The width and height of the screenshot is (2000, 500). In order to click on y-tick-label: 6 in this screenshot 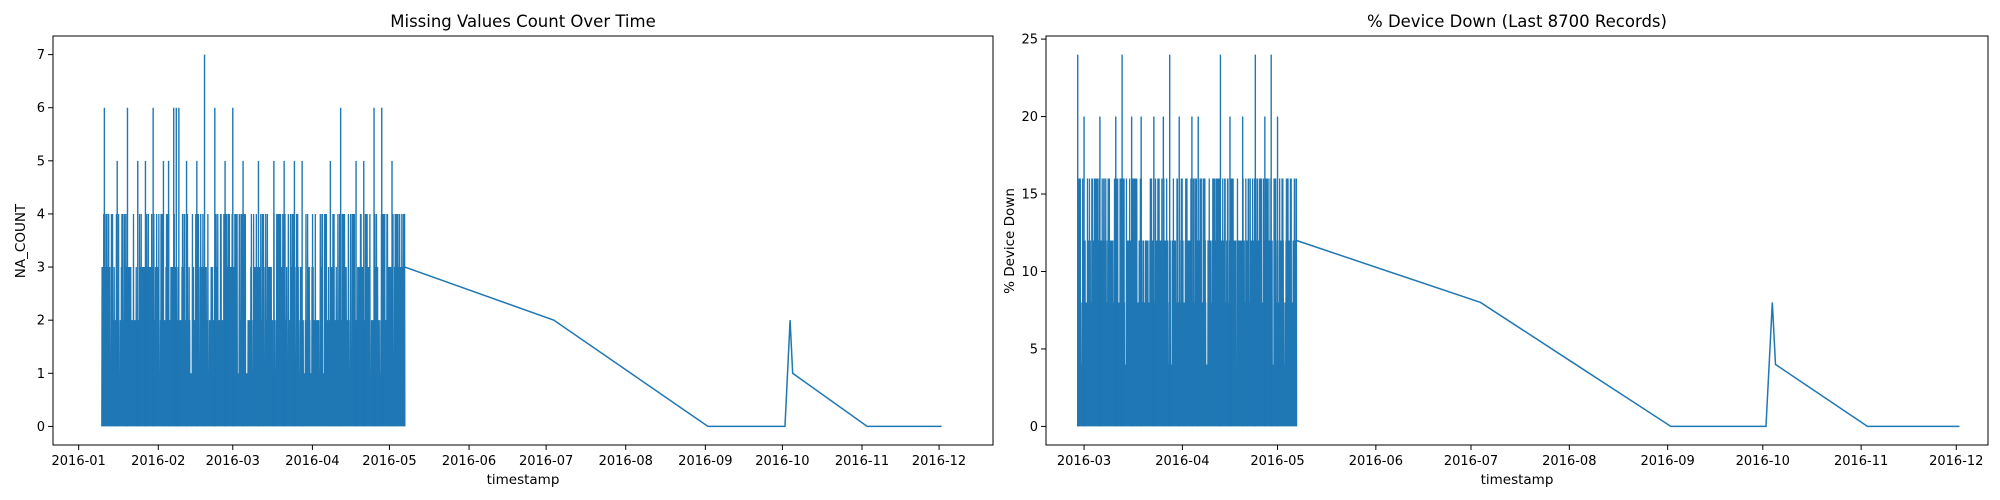, I will do `click(41, 108)`.